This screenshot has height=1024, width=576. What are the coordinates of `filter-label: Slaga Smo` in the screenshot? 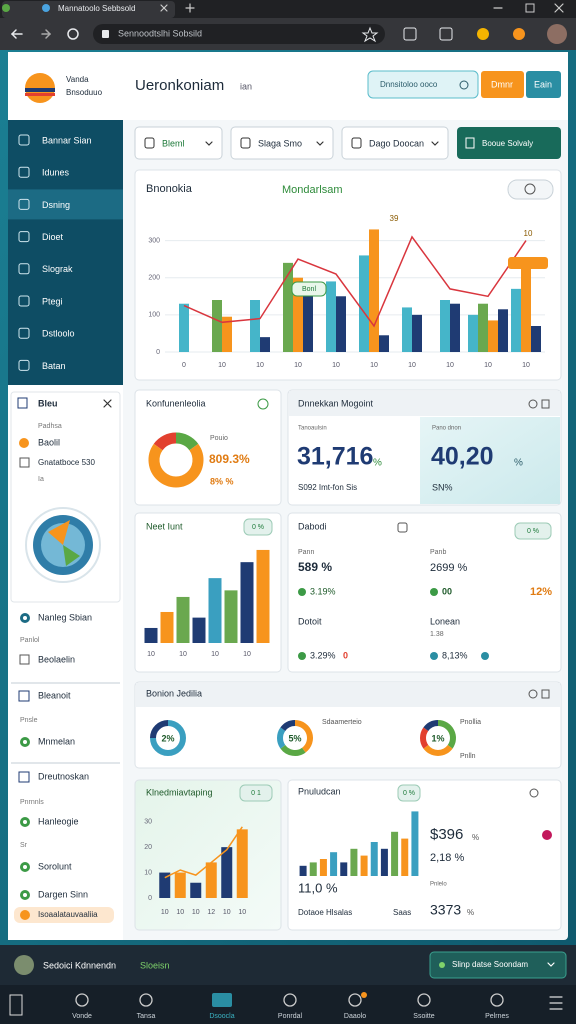 It's located at (280, 143).